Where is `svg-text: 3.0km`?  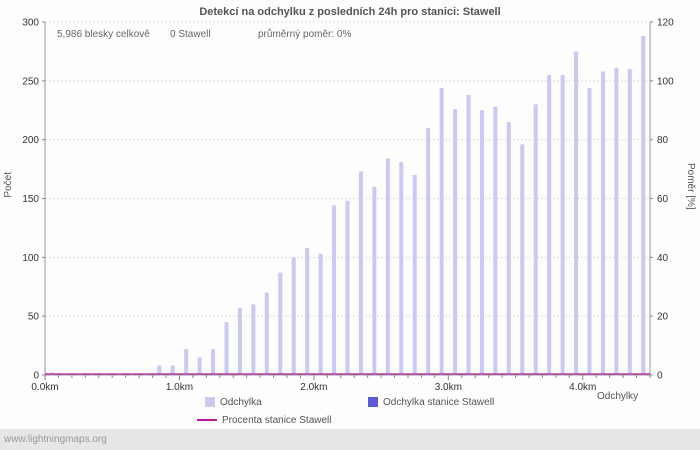 svg-text: 3.0km is located at coordinates (448, 387).